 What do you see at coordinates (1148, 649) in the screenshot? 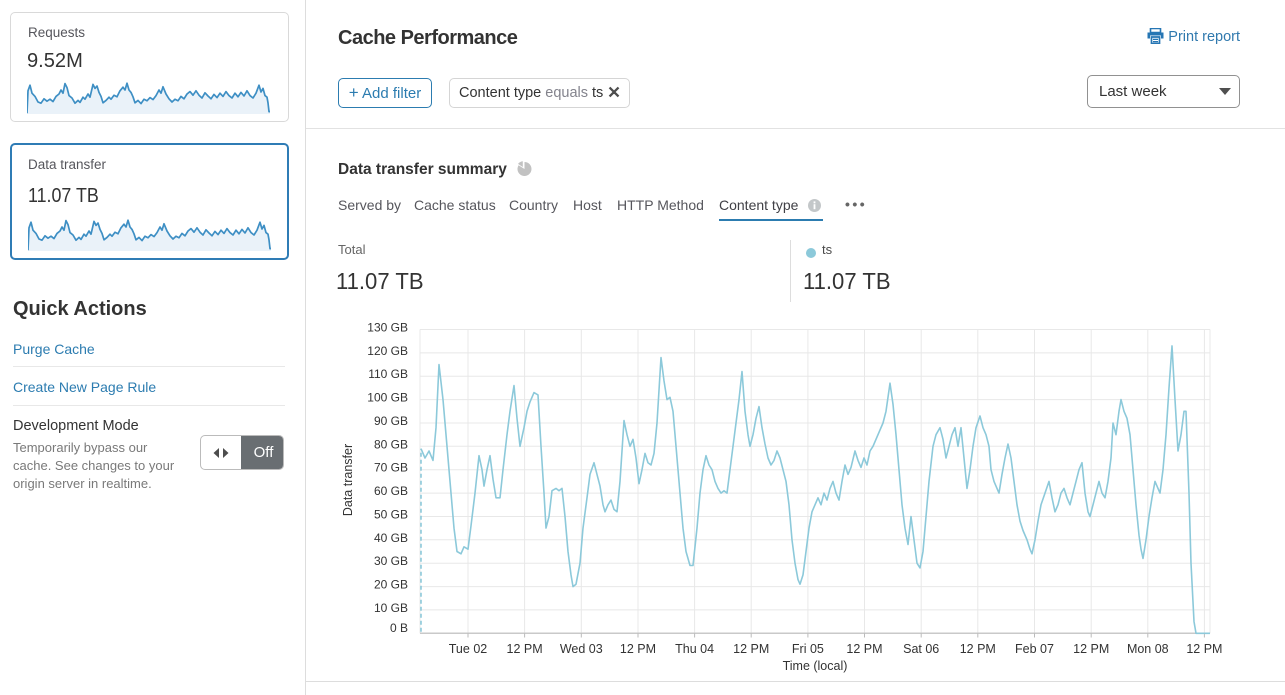
I see `svg-text: Mon 08` at bounding box center [1148, 649].